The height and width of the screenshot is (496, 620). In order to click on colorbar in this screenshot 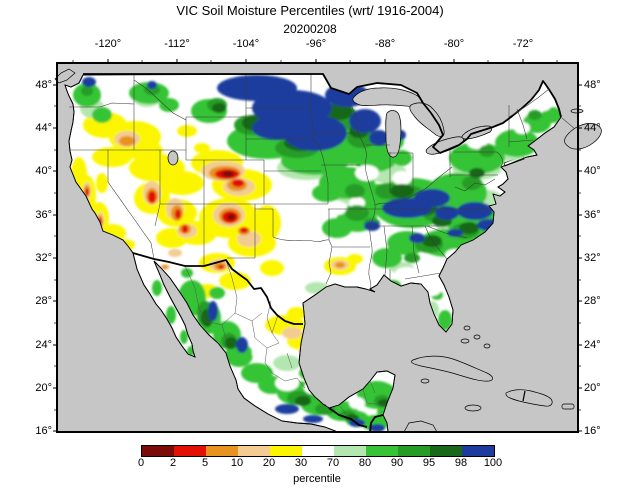, I will do `click(318, 451)`.